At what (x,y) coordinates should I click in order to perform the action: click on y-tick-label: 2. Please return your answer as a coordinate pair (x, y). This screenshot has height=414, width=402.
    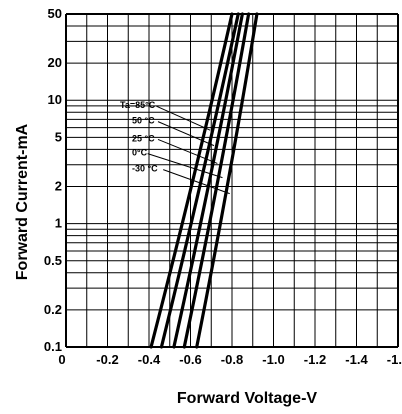
    Looking at the image, I should click on (58, 185).